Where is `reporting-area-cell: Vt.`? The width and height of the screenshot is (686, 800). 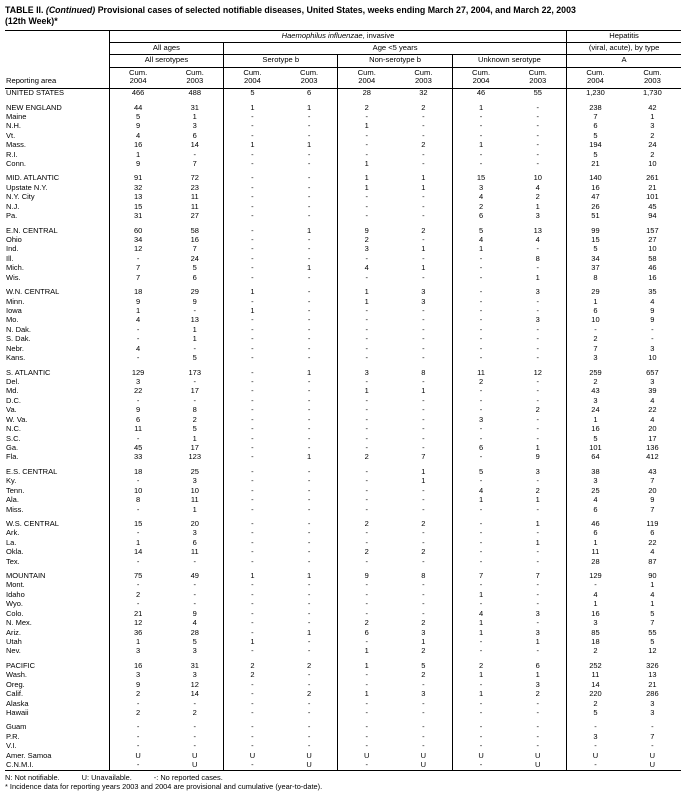 reporting-area-cell: Vt. is located at coordinates (57, 136).